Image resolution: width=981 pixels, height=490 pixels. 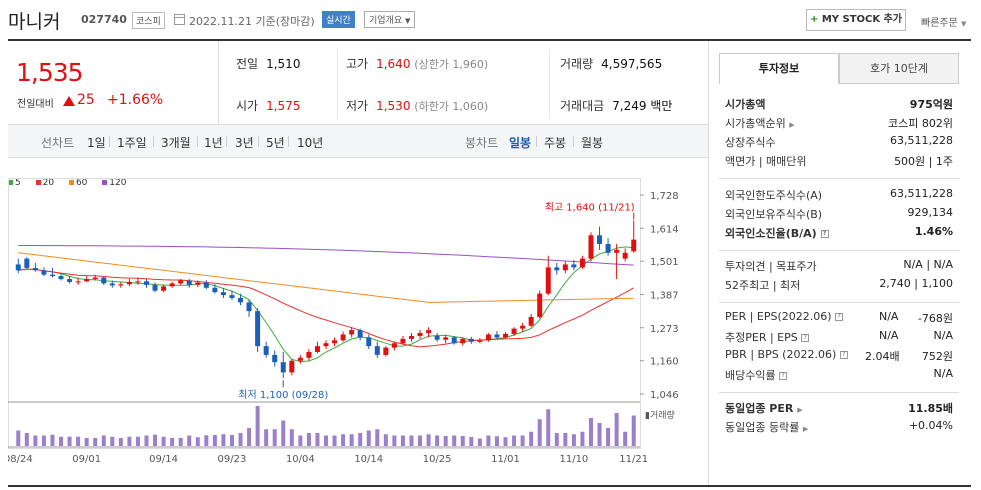 I want to click on period-1d: 1일, so click(x=96, y=143).